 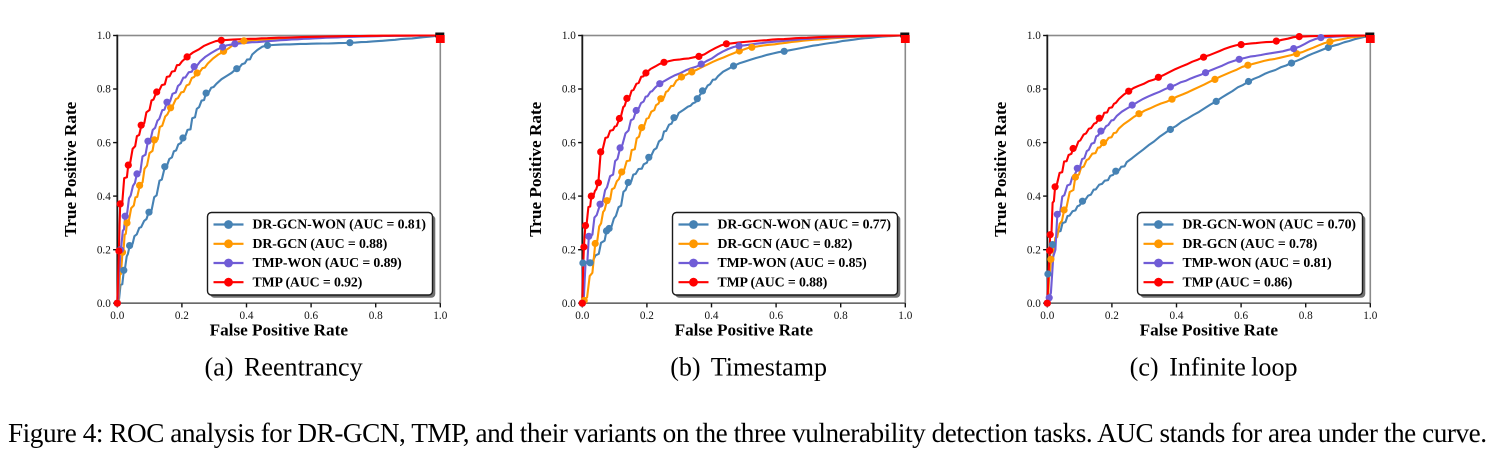 What do you see at coordinates (1250, 244) in the screenshot?
I see `svg-text: DR-GCN (AUC = 0.78)` at bounding box center [1250, 244].